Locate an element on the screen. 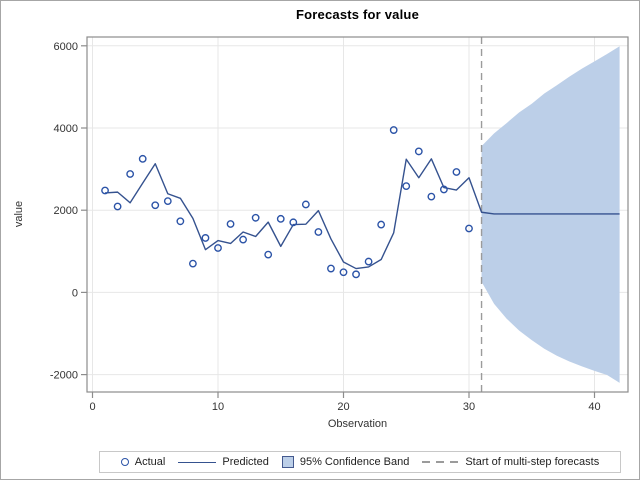 The image size is (640, 480). y-tick-label: -2000 is located at coordinates (64, 376).